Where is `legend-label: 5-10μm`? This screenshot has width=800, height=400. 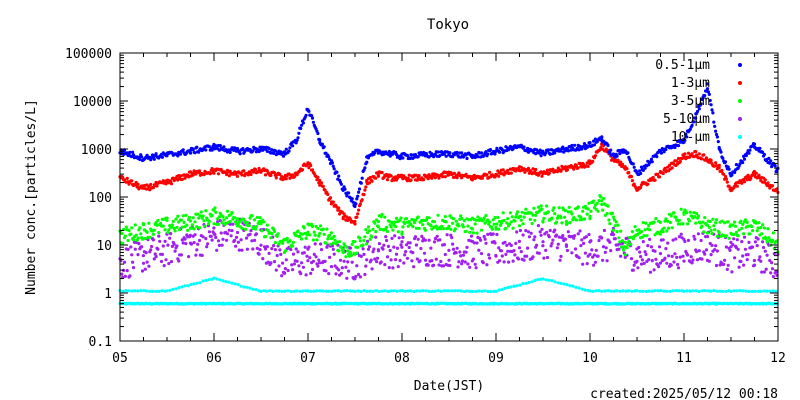
legend-label: 5-10μm is located at coordinates (686, 119).